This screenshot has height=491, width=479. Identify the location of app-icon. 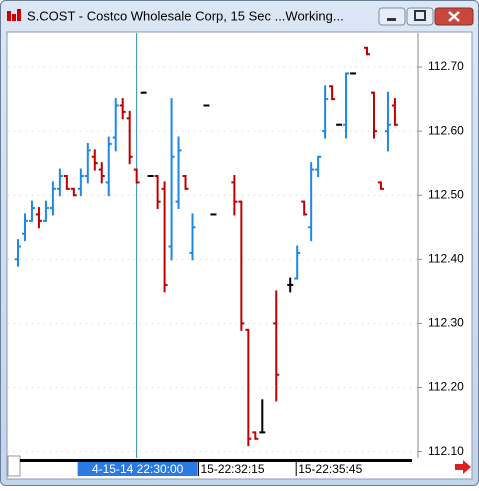
(14, 15).